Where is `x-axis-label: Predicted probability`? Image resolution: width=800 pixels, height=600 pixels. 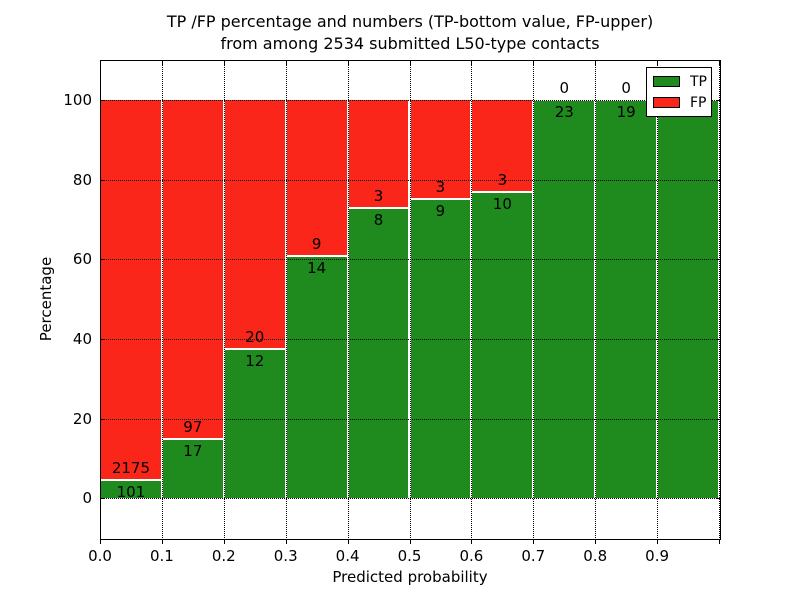
x-axis-label: Predicted probability is located at coordinates (410, 577).